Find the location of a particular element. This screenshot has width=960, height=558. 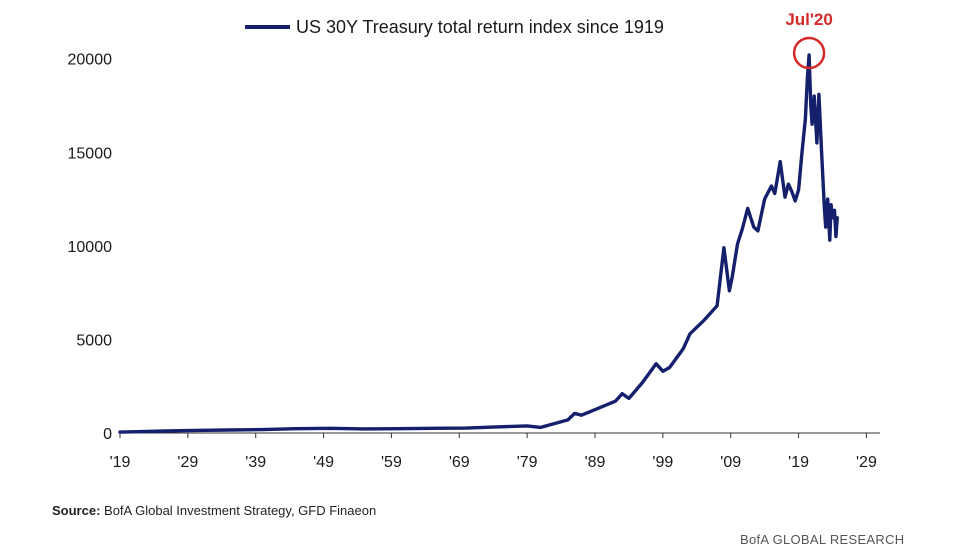

y-tick-label: 15000 is located at coordinates (90, 153).